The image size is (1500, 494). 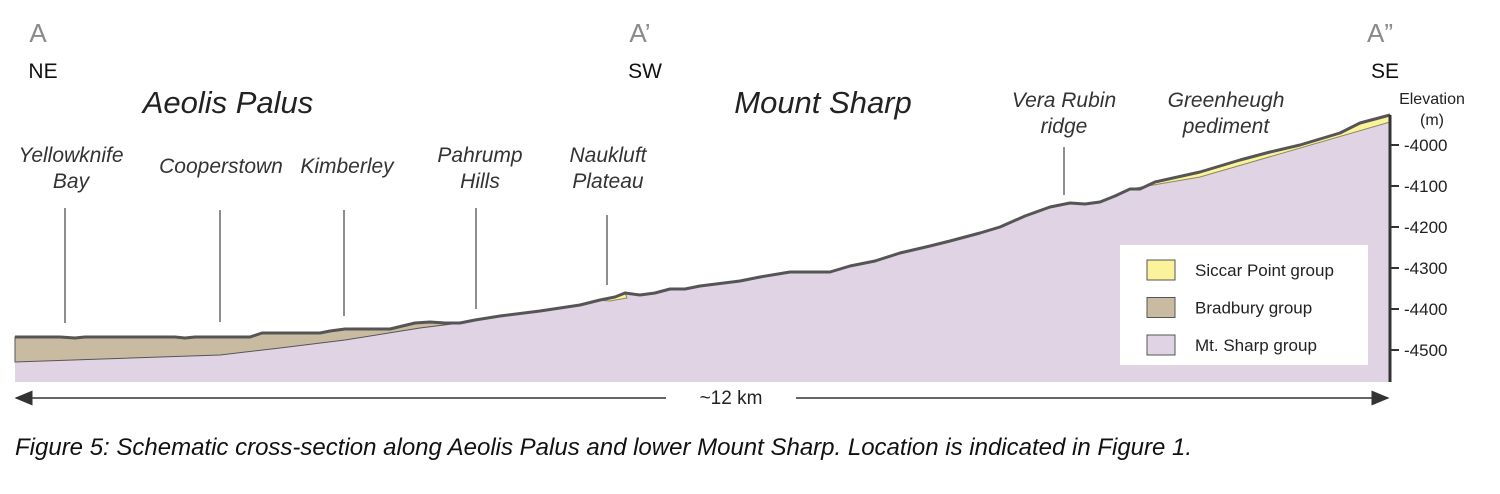 What do you see at coordinates (480, 181) in the screenshot?
I see `locality-label: Hills` at bounding box center [480, 181].